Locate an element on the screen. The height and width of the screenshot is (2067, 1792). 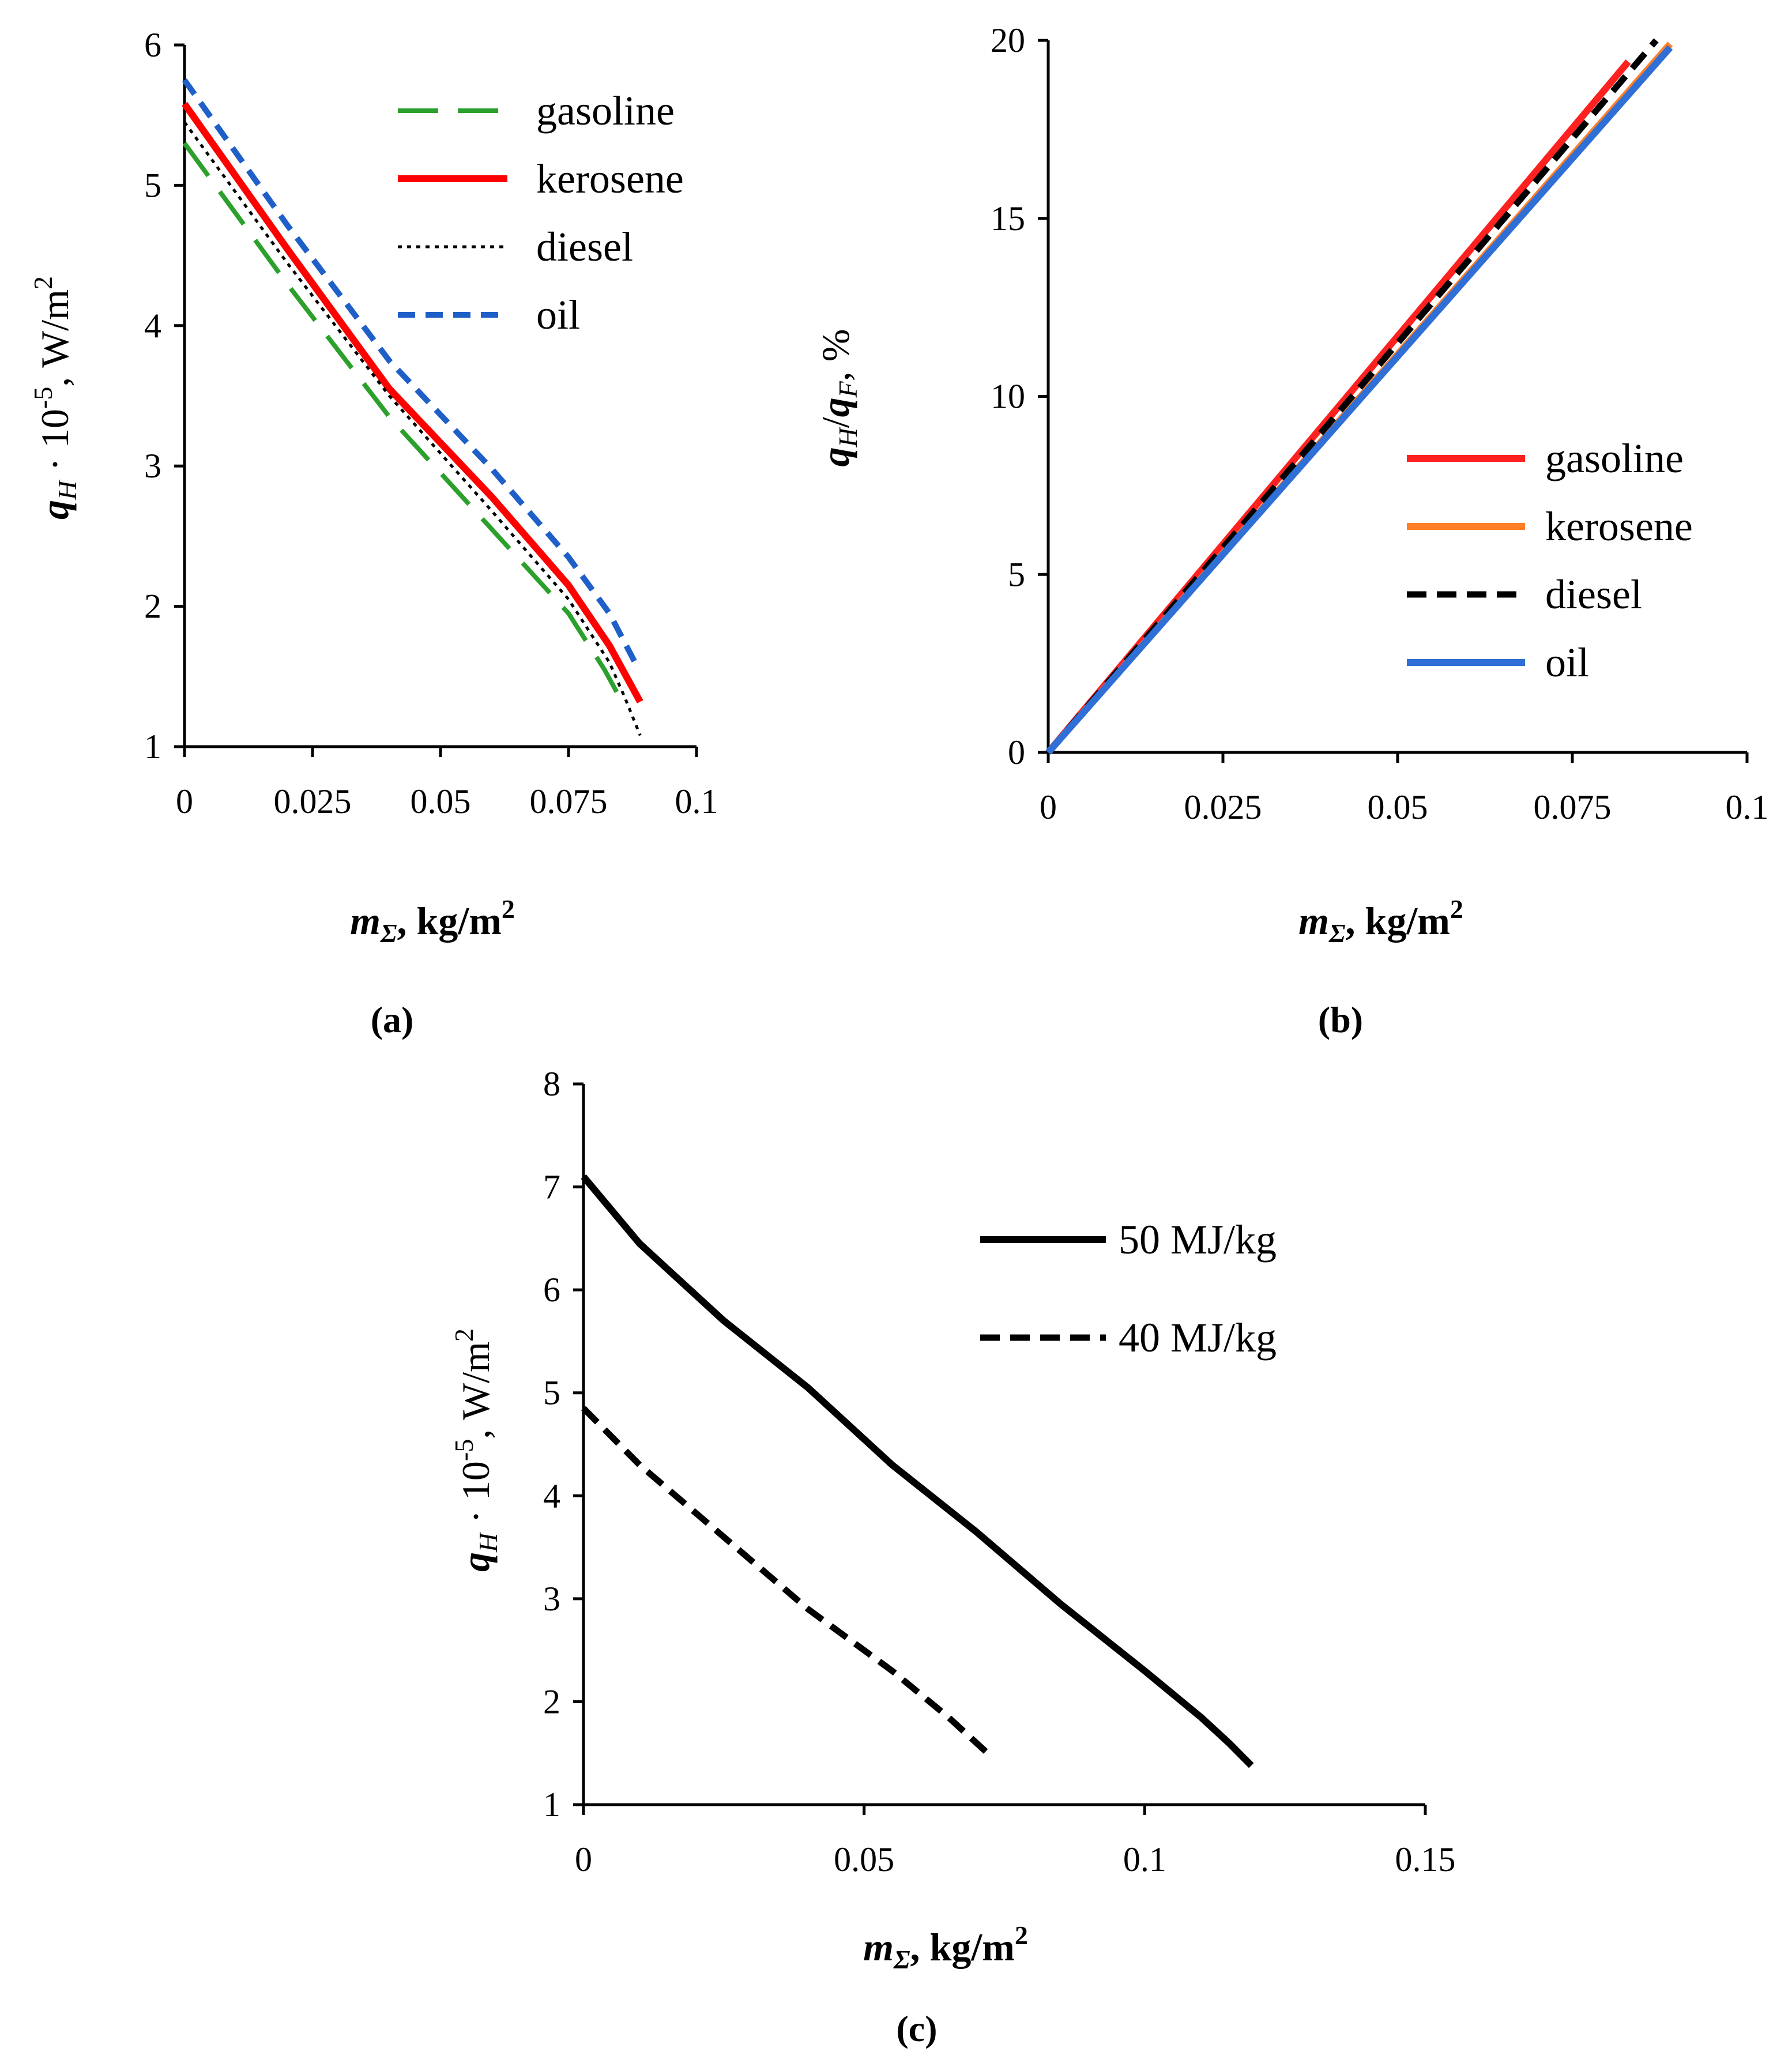
y-axis-label: qH/qF, % is located at coordinates (838, 398).